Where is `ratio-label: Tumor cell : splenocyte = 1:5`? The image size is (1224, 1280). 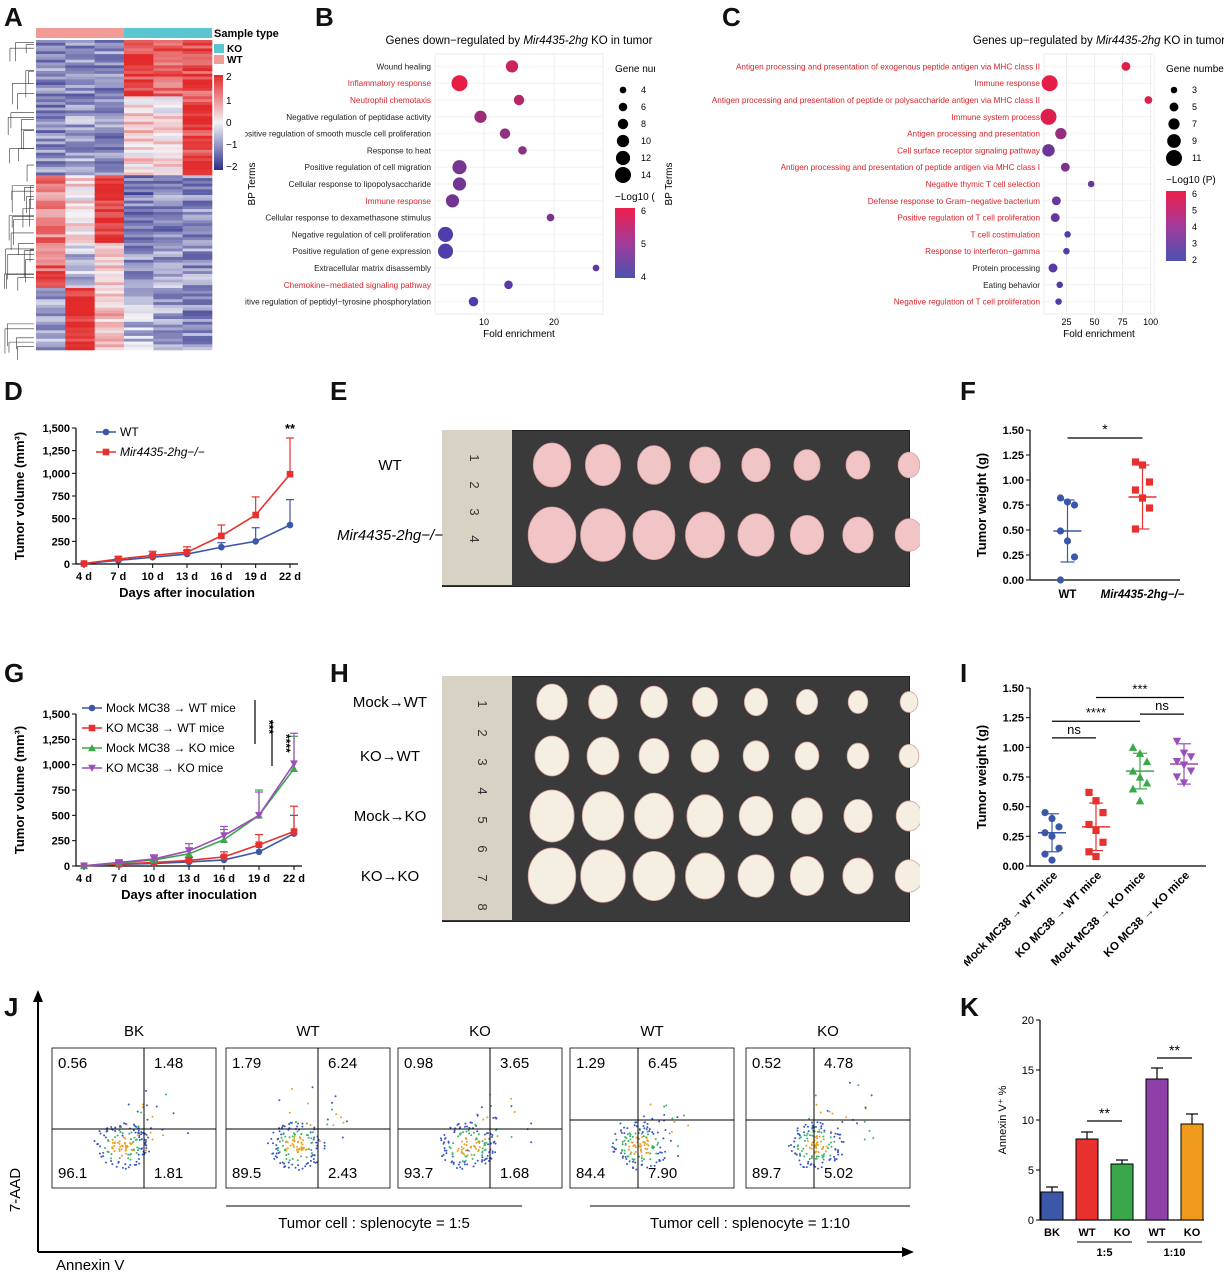 ratio-label: Tumor cell : splenocyte = 1:5 is located at coordinates (374, 1223).